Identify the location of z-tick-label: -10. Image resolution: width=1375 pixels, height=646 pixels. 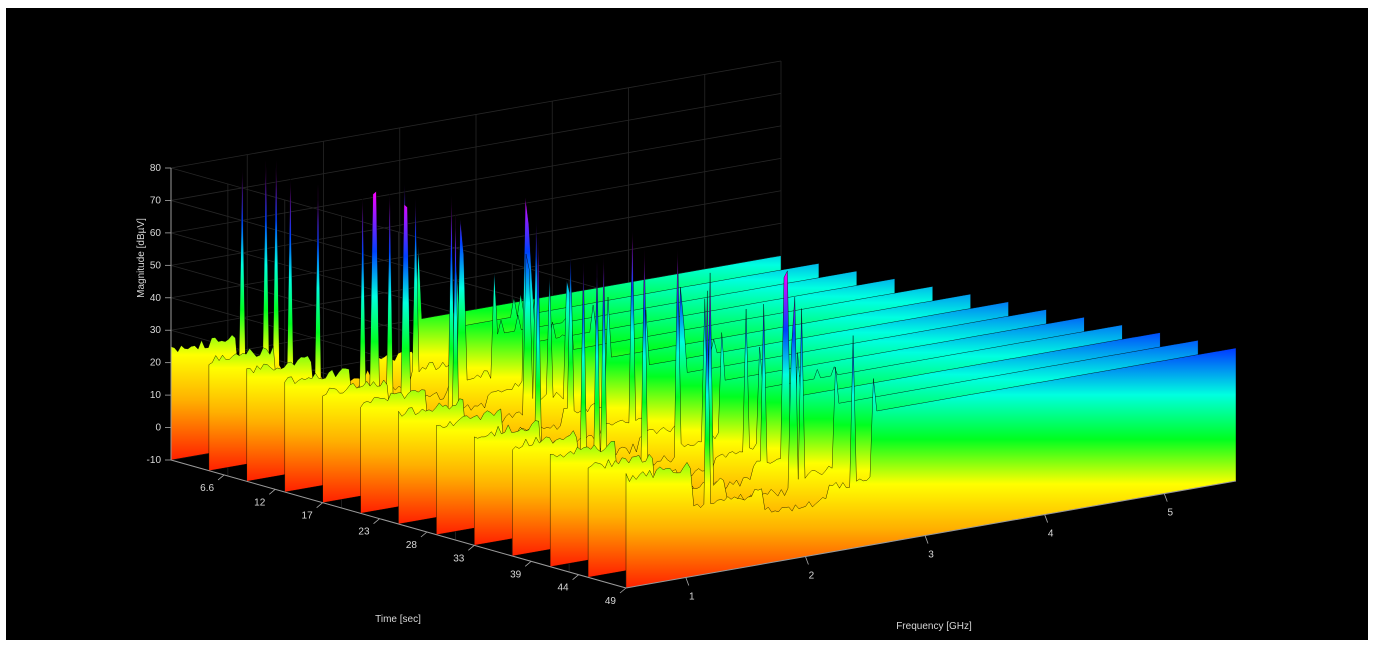
(154, 460).